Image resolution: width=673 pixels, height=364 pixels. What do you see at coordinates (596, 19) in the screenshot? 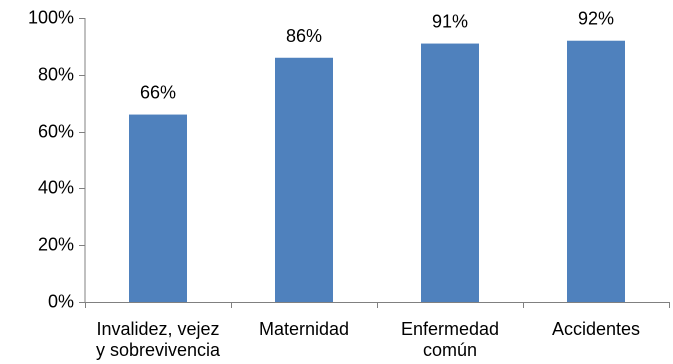
I see `data-label: 92%` at bounding box center [596, 19].